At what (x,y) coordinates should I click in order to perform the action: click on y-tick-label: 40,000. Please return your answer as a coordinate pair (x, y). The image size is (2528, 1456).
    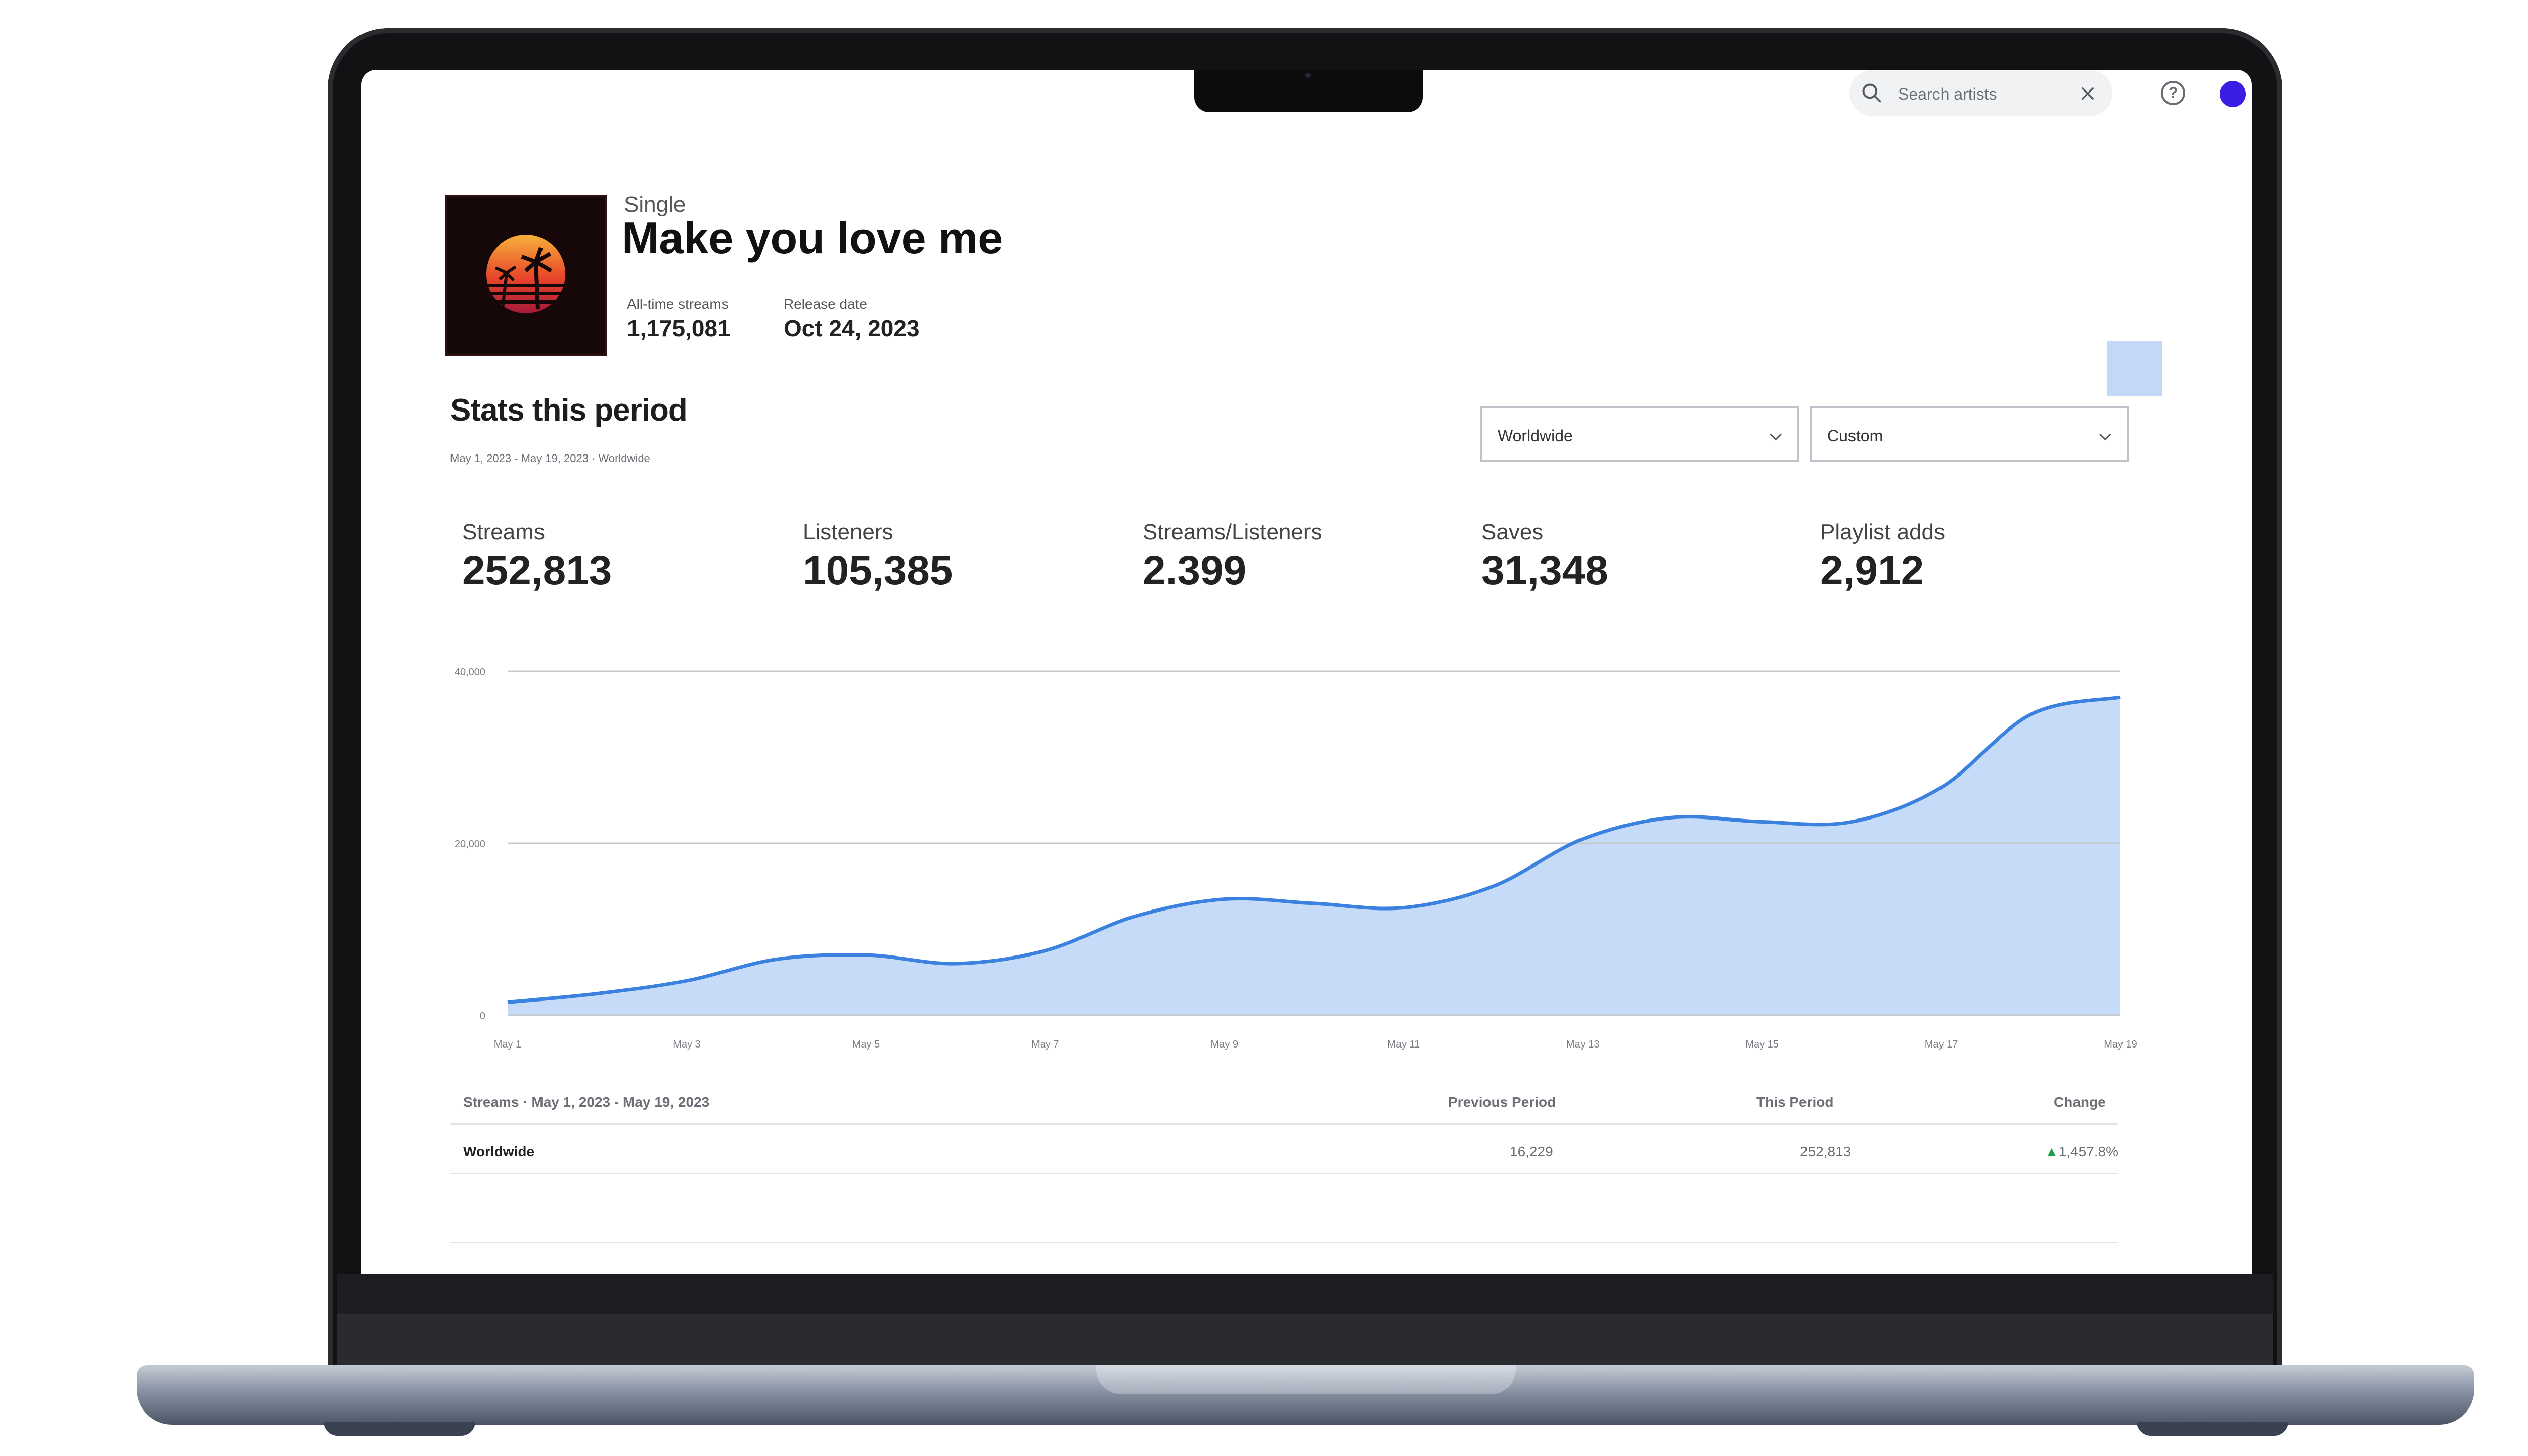
    Looking at the image, I should click on (470, 672).